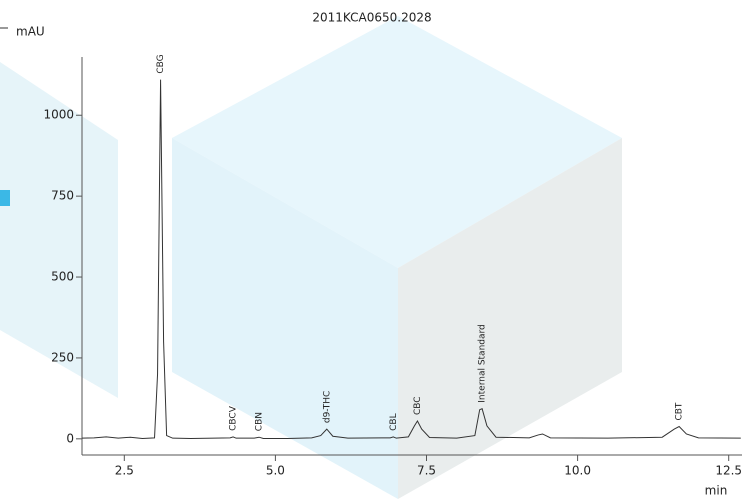  Describe the element at coordinates (62, 357) in the screenshot. I see `y-tick-label: 250` at that location.